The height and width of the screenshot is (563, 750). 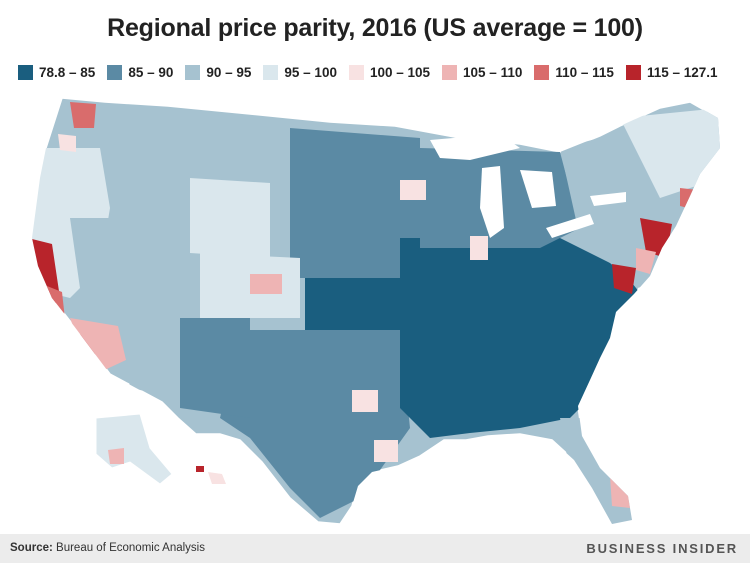 What do you see at coordinates (229, 72) in the screenshot?
I see `legend-label: 90 – 95` at bounding box center [229, 72].